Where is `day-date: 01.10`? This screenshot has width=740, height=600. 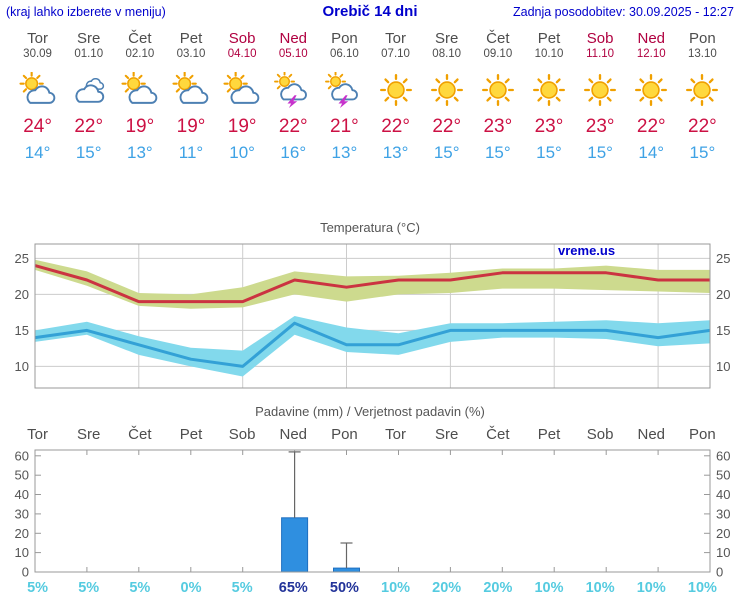 day-date: 01.10 is located at coordinates (89, 54).